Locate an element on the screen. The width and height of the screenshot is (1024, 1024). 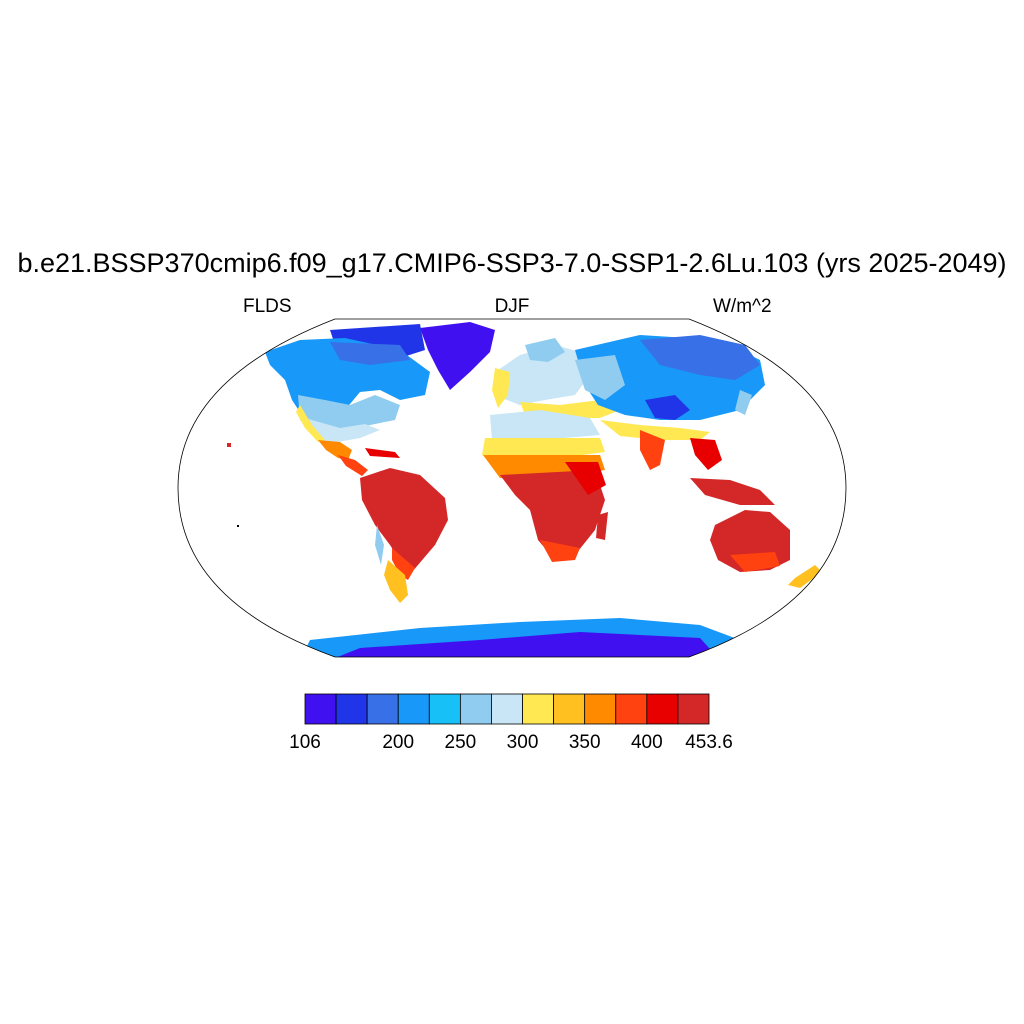
europe is located at coordinates (542, 375).